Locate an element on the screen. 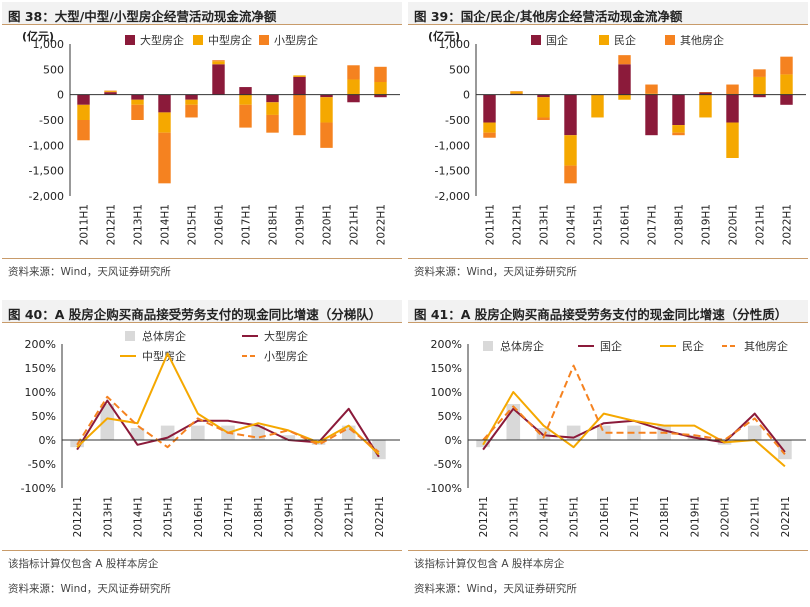 The width and height of the screenshot is (810, 607). fig41-source: 资料来源：Wind，天风证券研究所 is located at coordinates (495, 589).